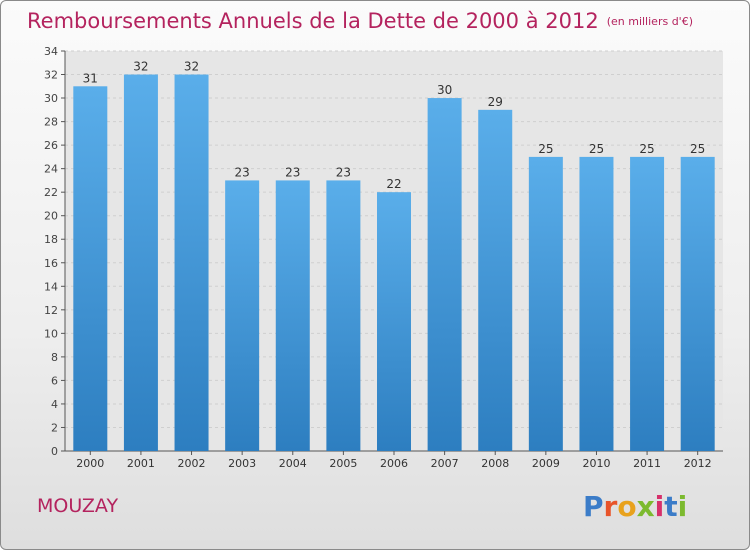 This screenshot has height=550, width=750. Describe the element at coordinates (192, 463) in the screenshot. I see `x-tick-label: 2002` at that location.